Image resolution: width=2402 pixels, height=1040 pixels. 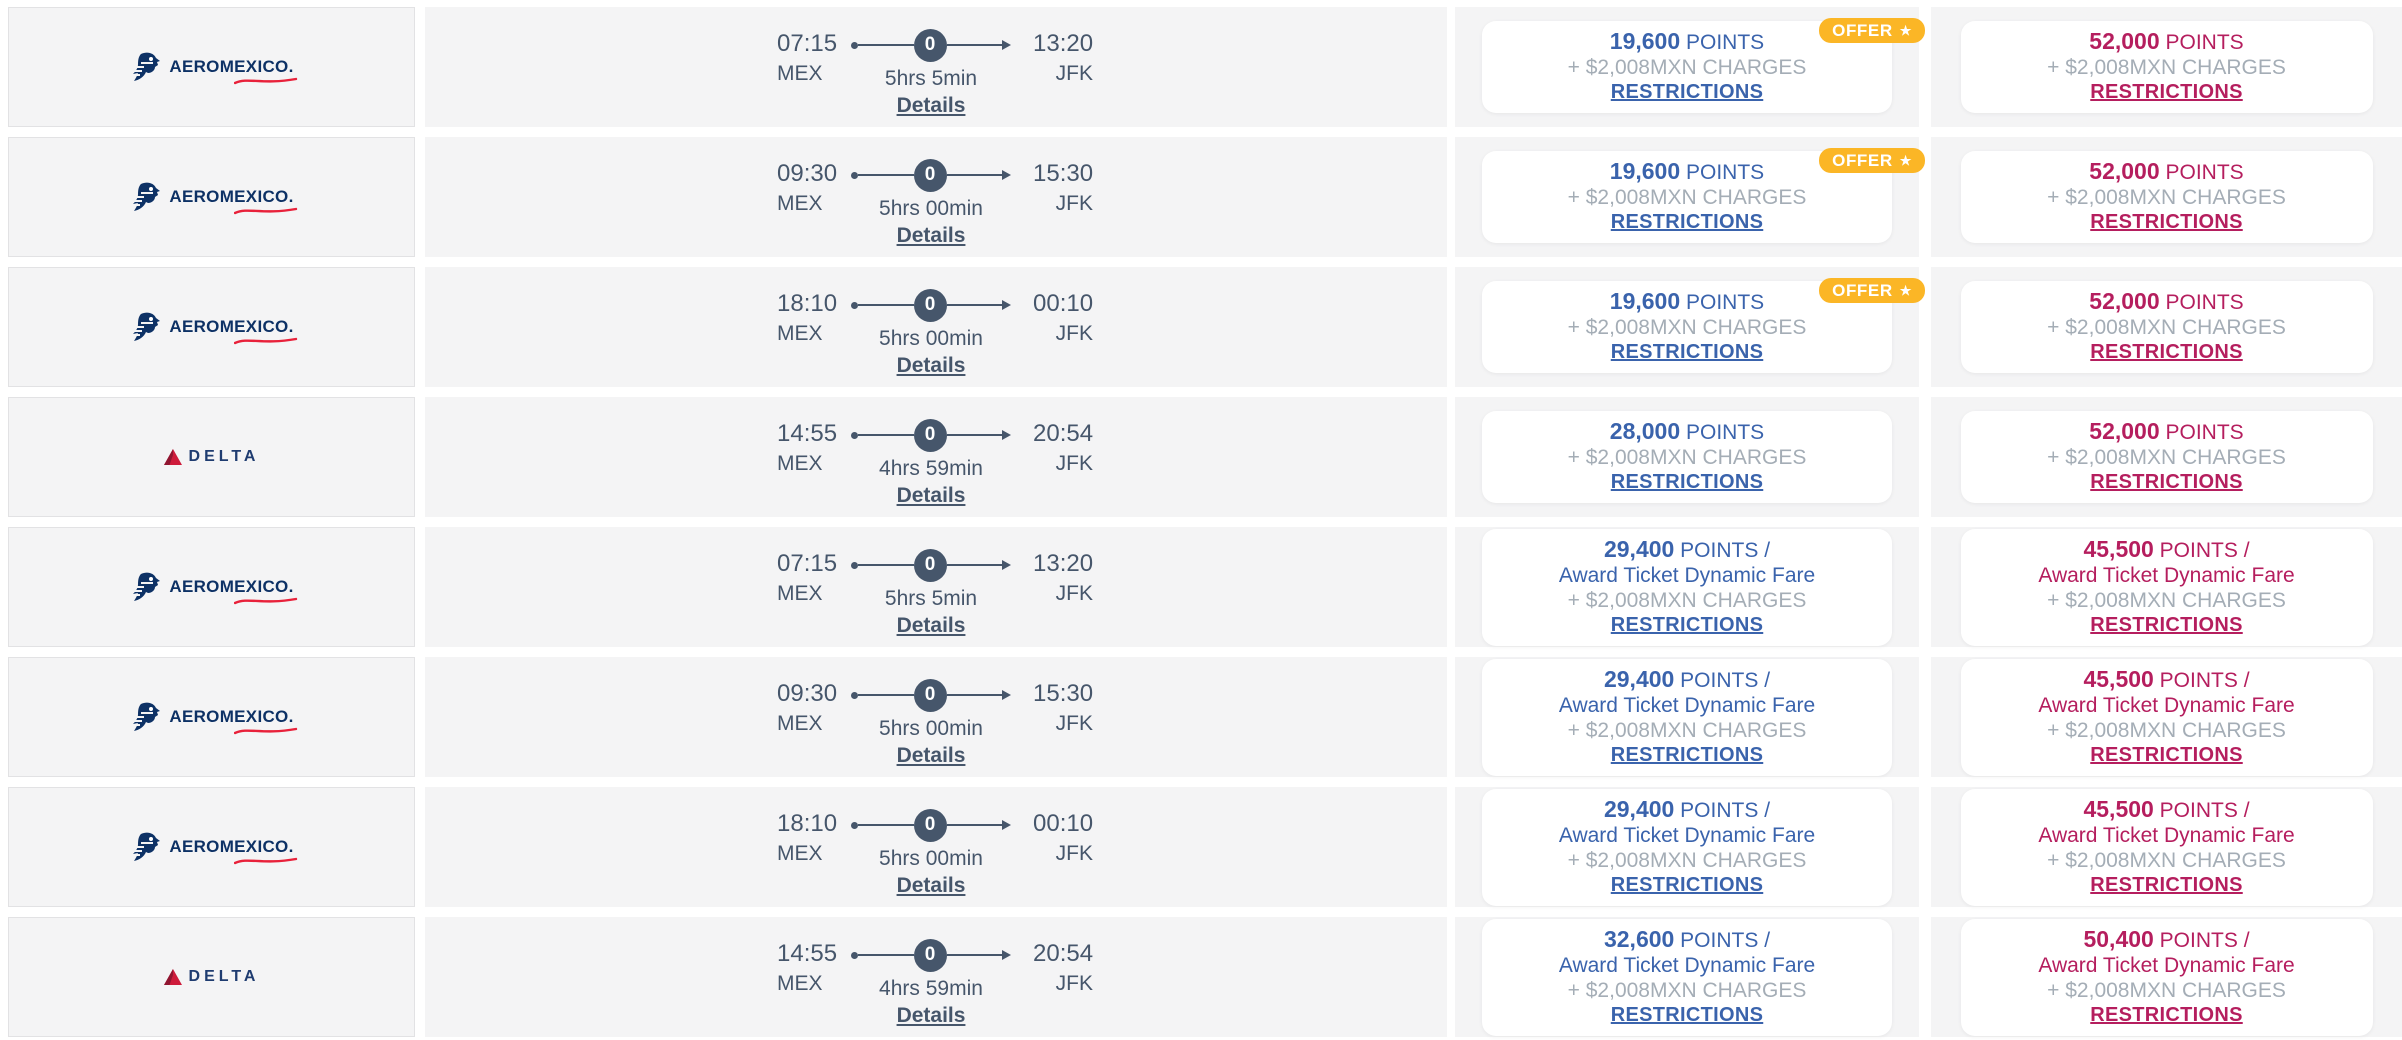 What do you see at coordinates (1063, 987) in the screenshot?
I see `arrival-block: 20:54 JFK` at bounding box center [1063, 987].